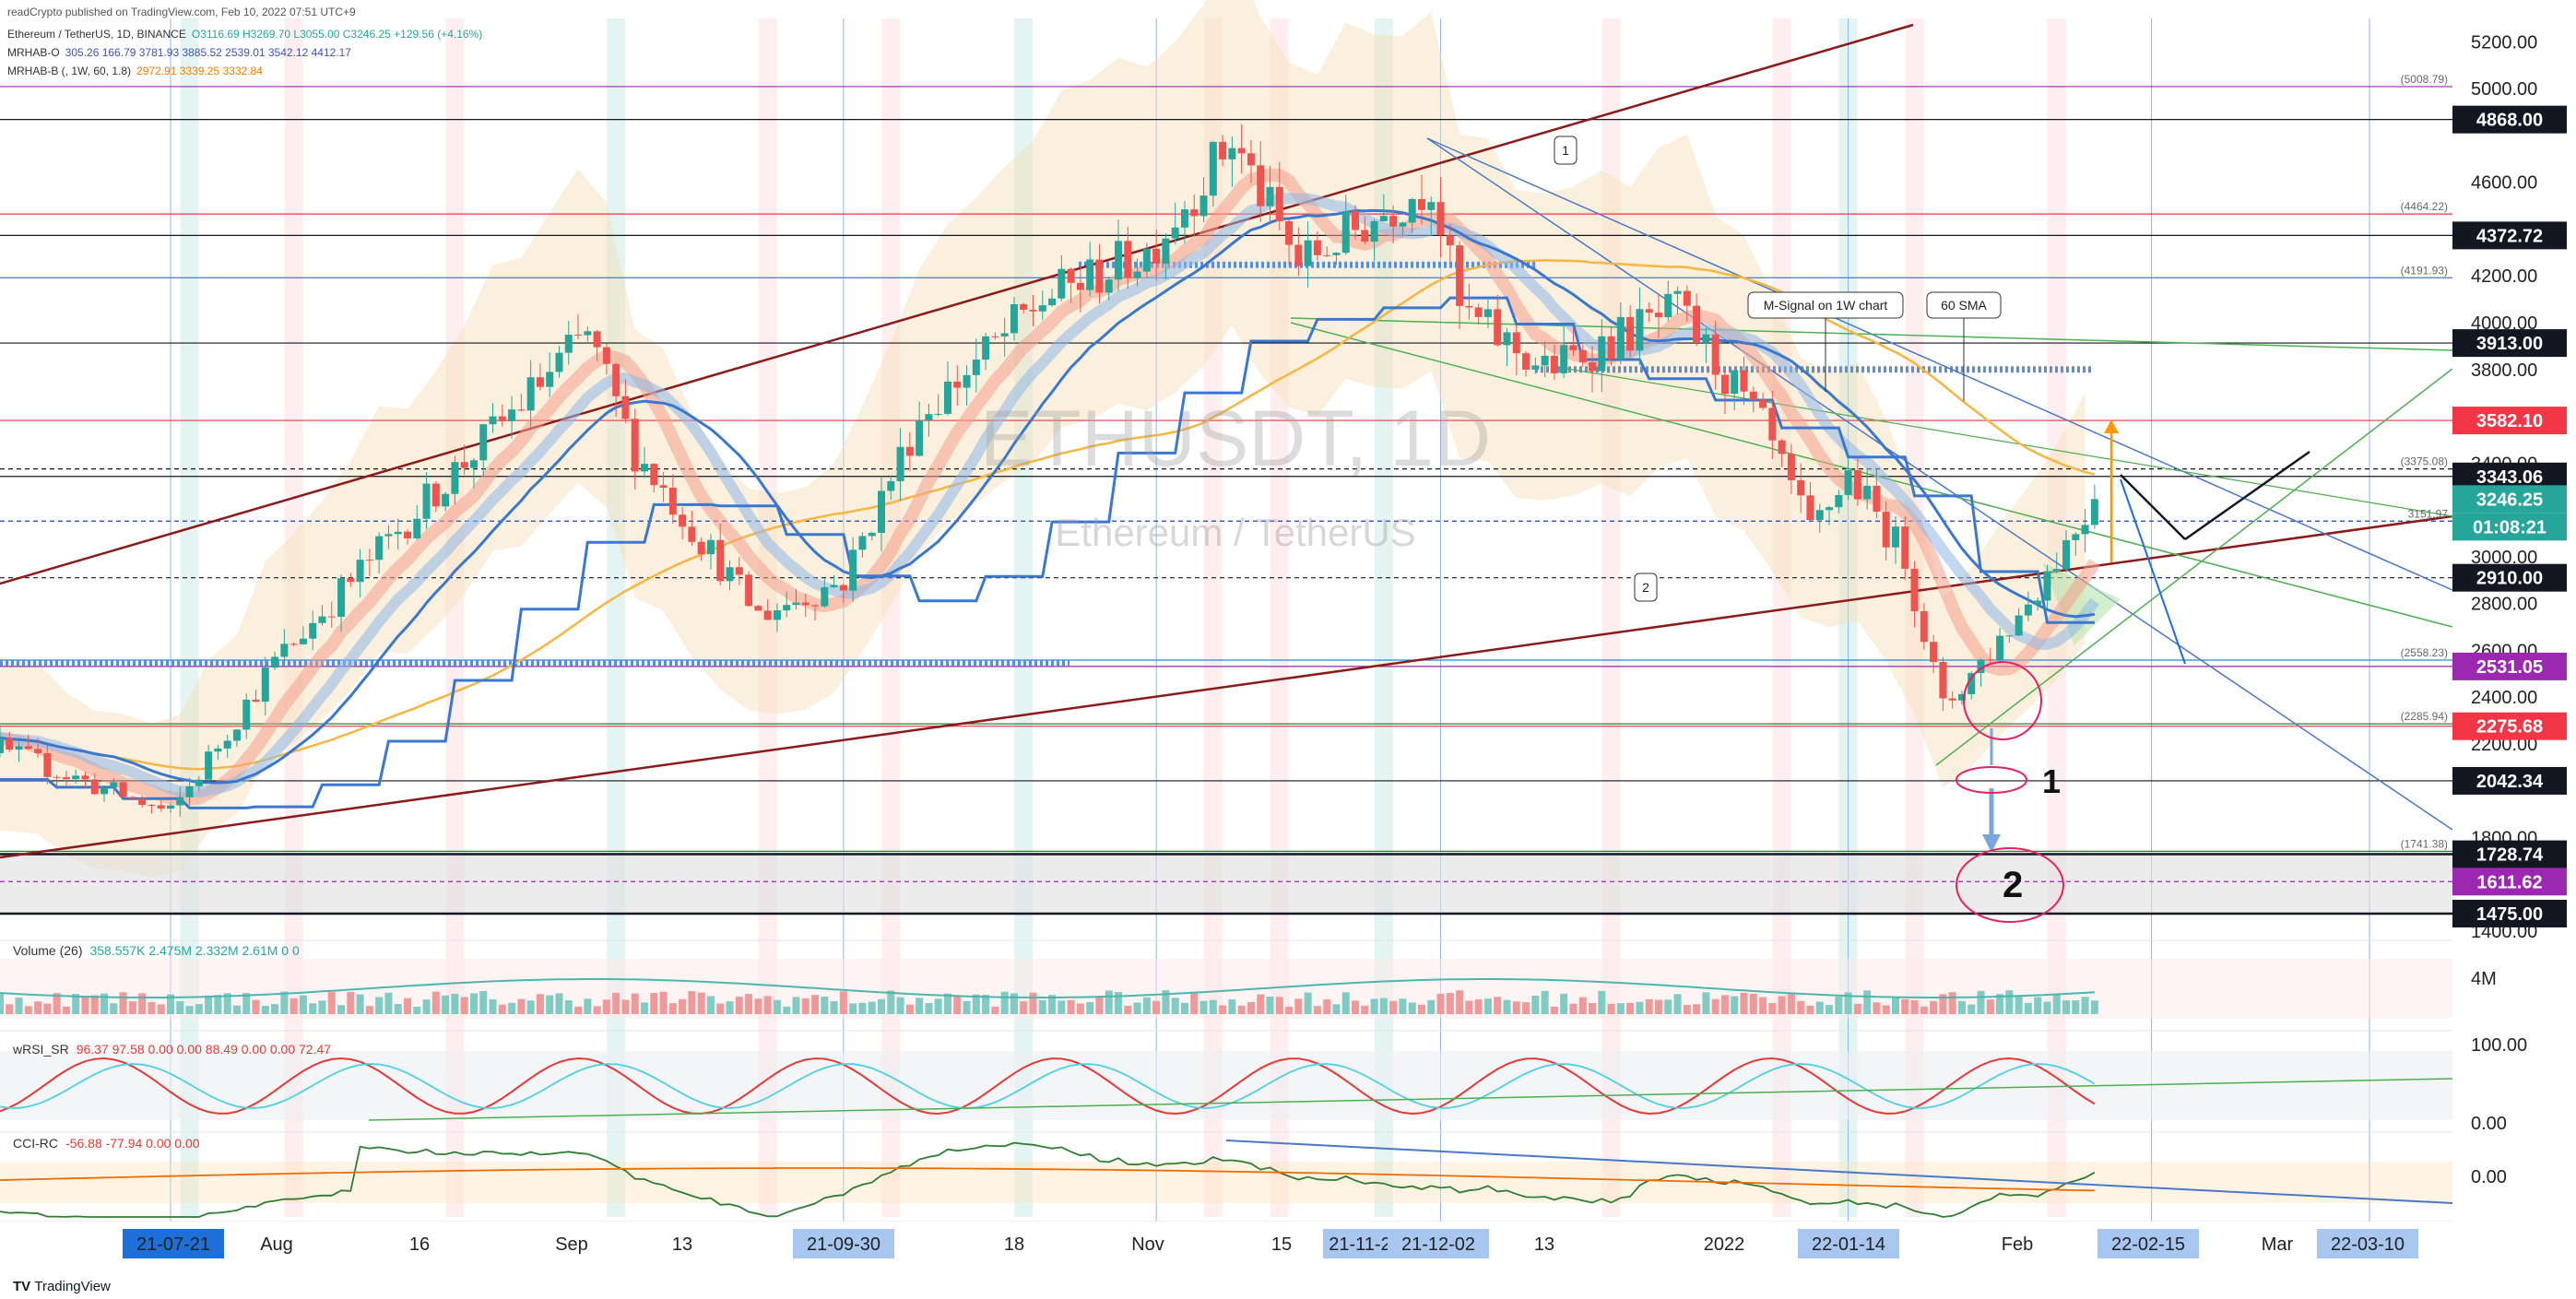 The image size is (2576, 1299). Describe the element at coordinates (1226, 1179) in the screenshot. I see `cci-pane` at that location.